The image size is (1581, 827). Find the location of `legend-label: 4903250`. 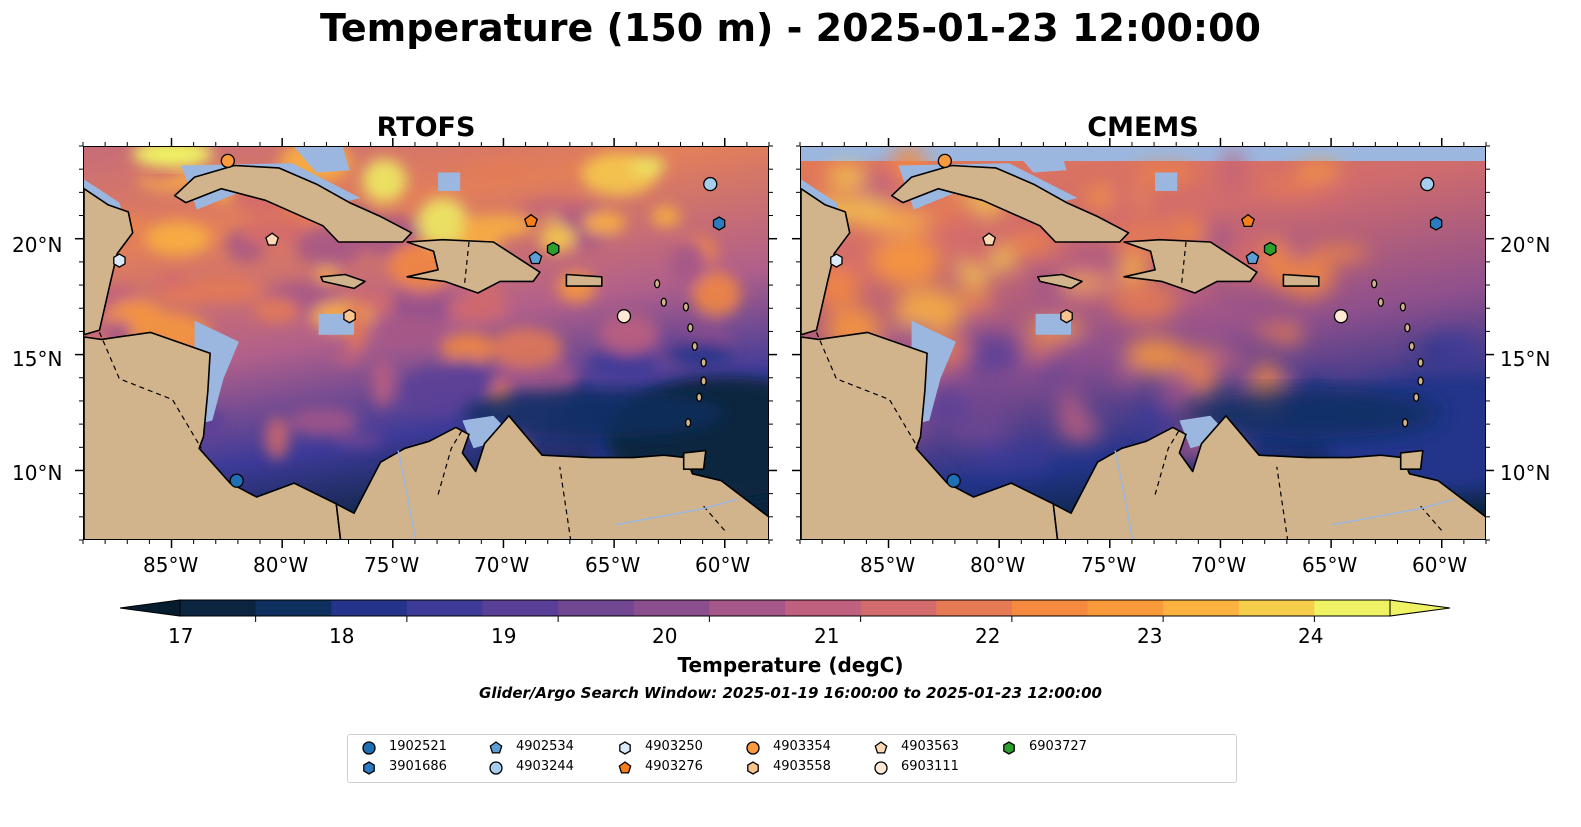

legend-label: 4903250 is located at coordinates (674, 746).